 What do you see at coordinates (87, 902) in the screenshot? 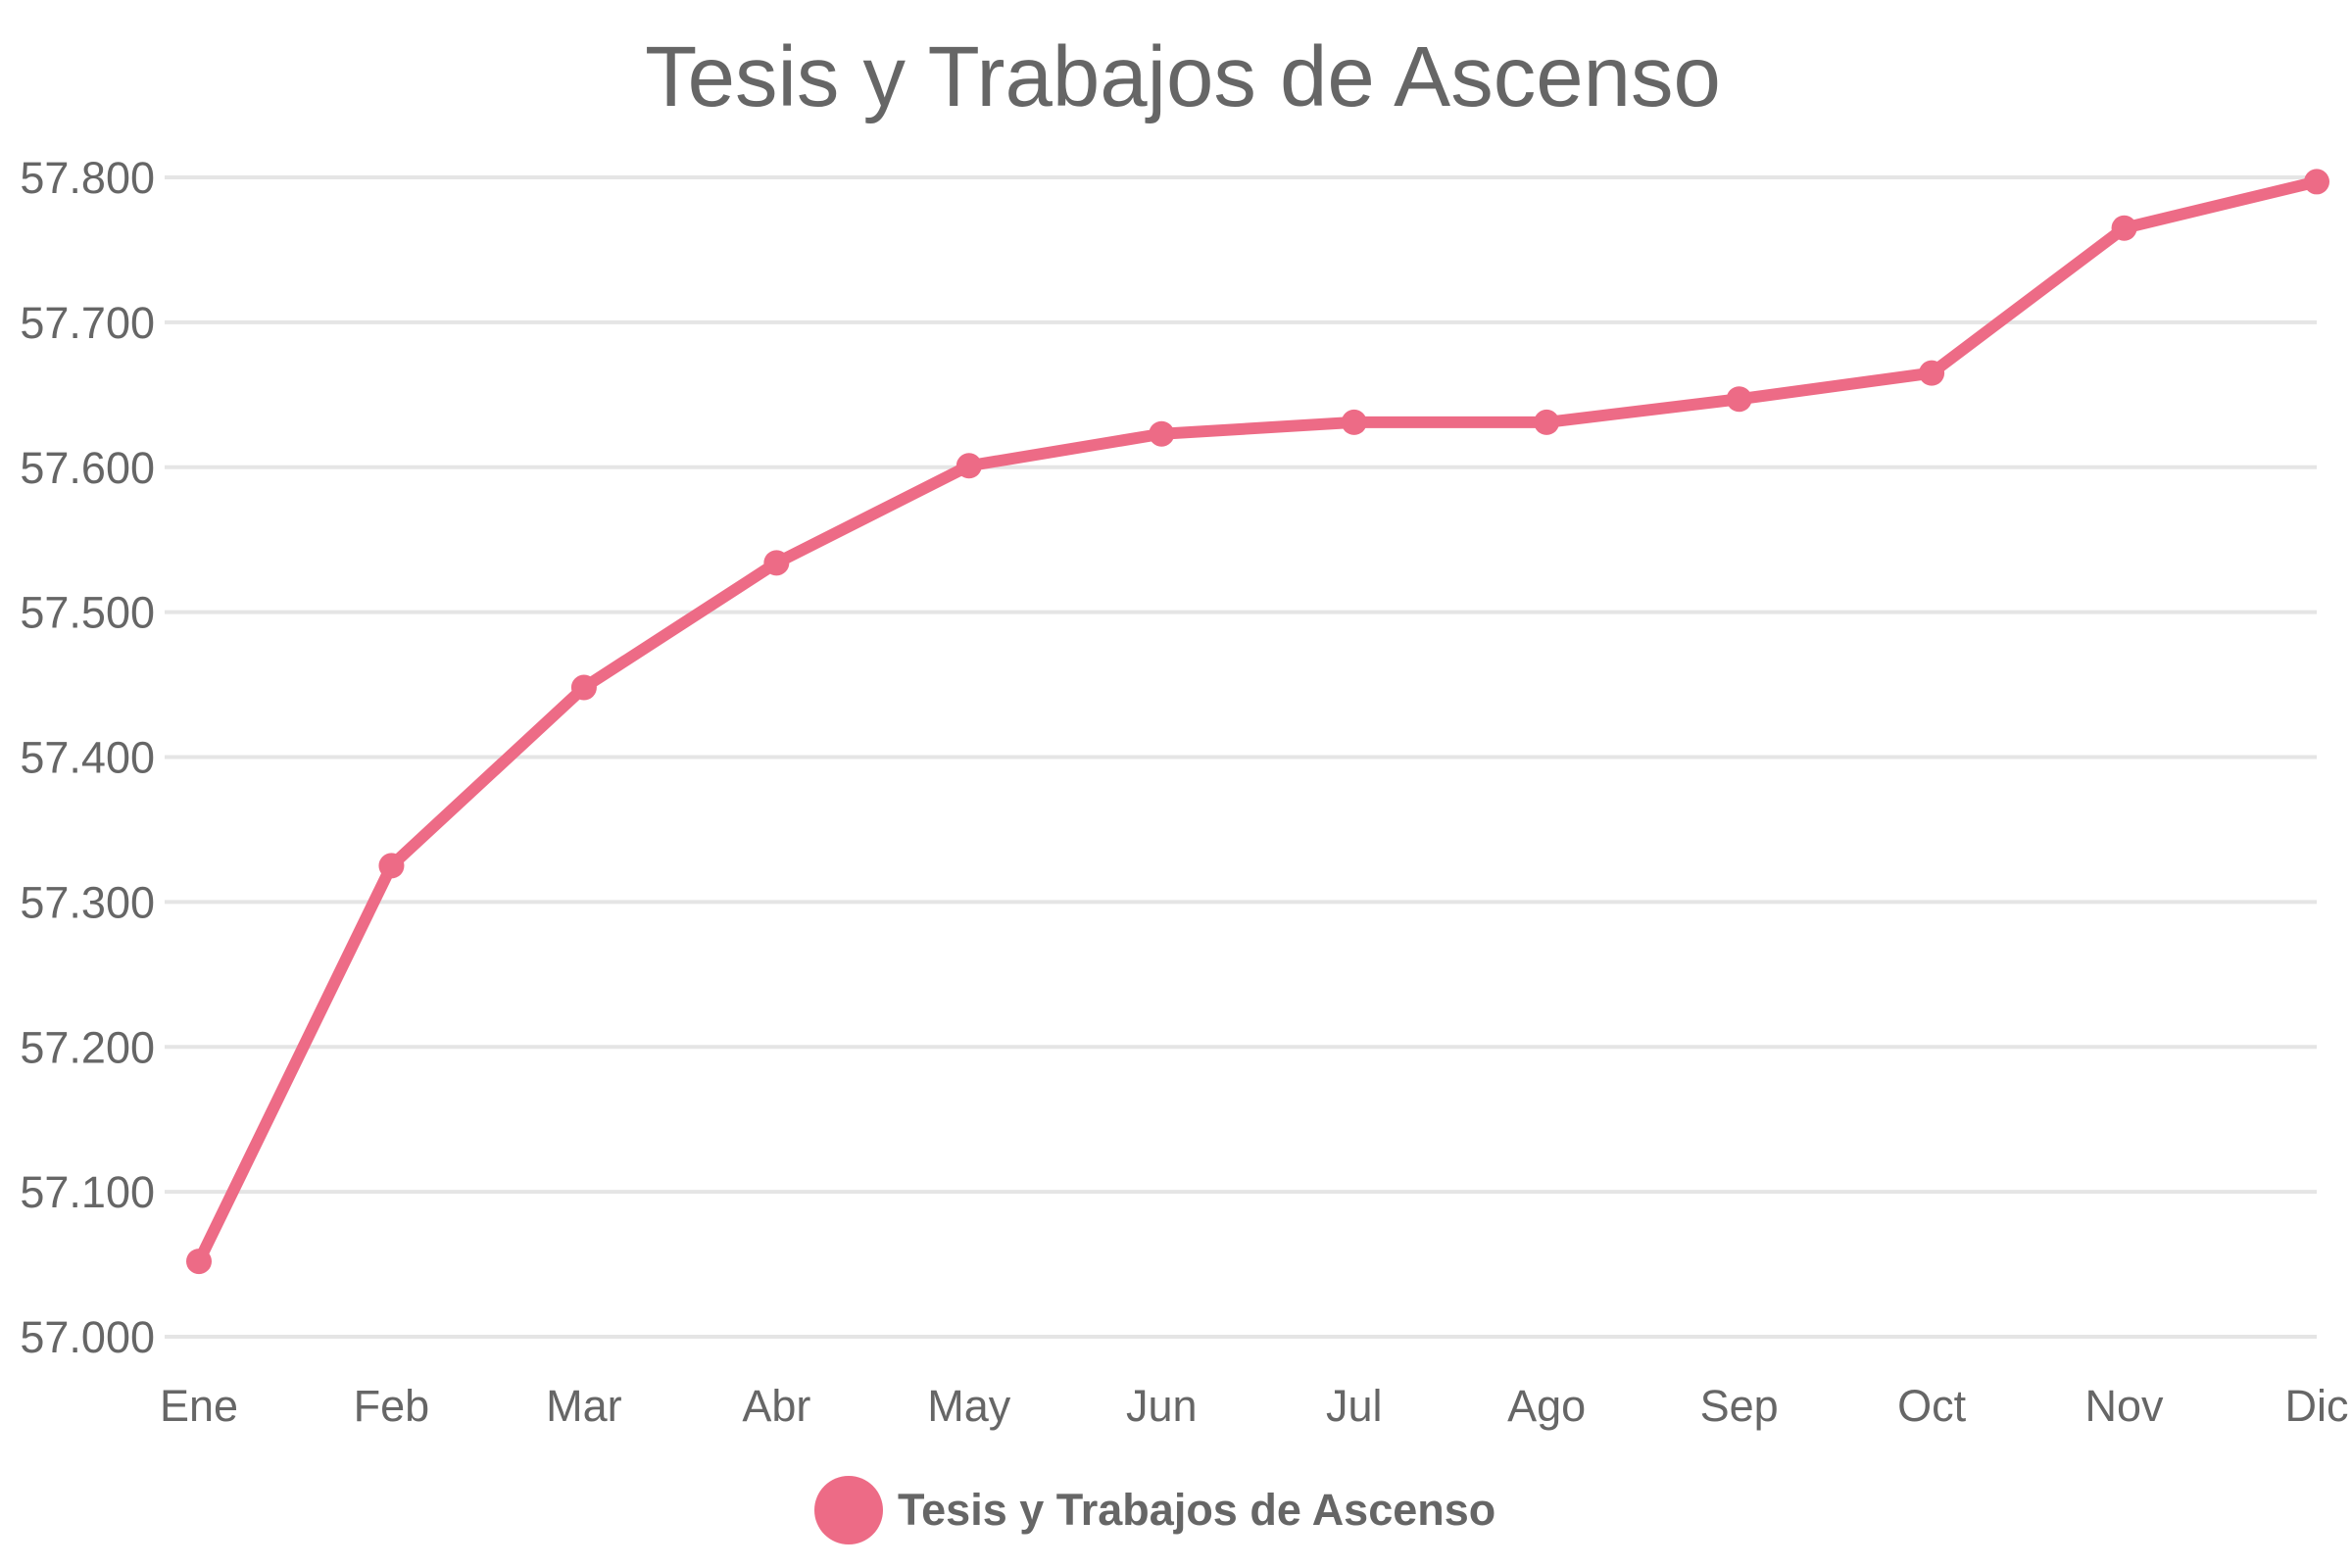
I see `y-tick-label: 57.300` at bounding box center [87, 902].